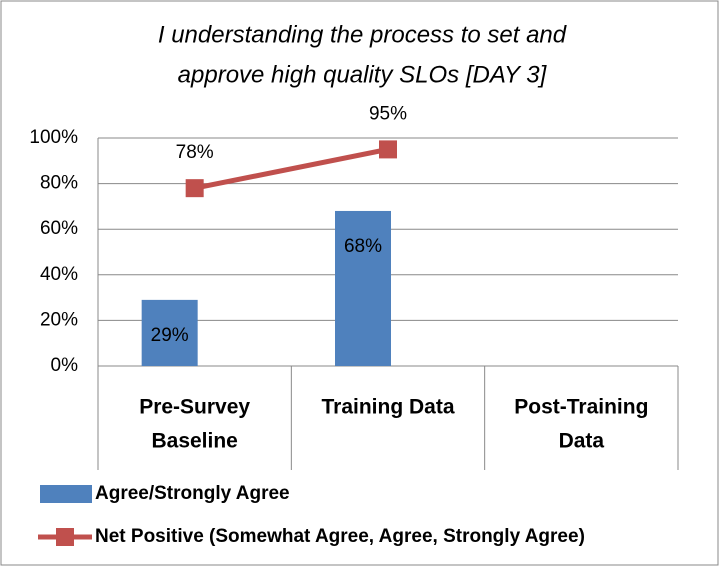 The width and height of the screenshot is (719, 566). I want to click on y-tick-label: 40%, so click(59, 274).